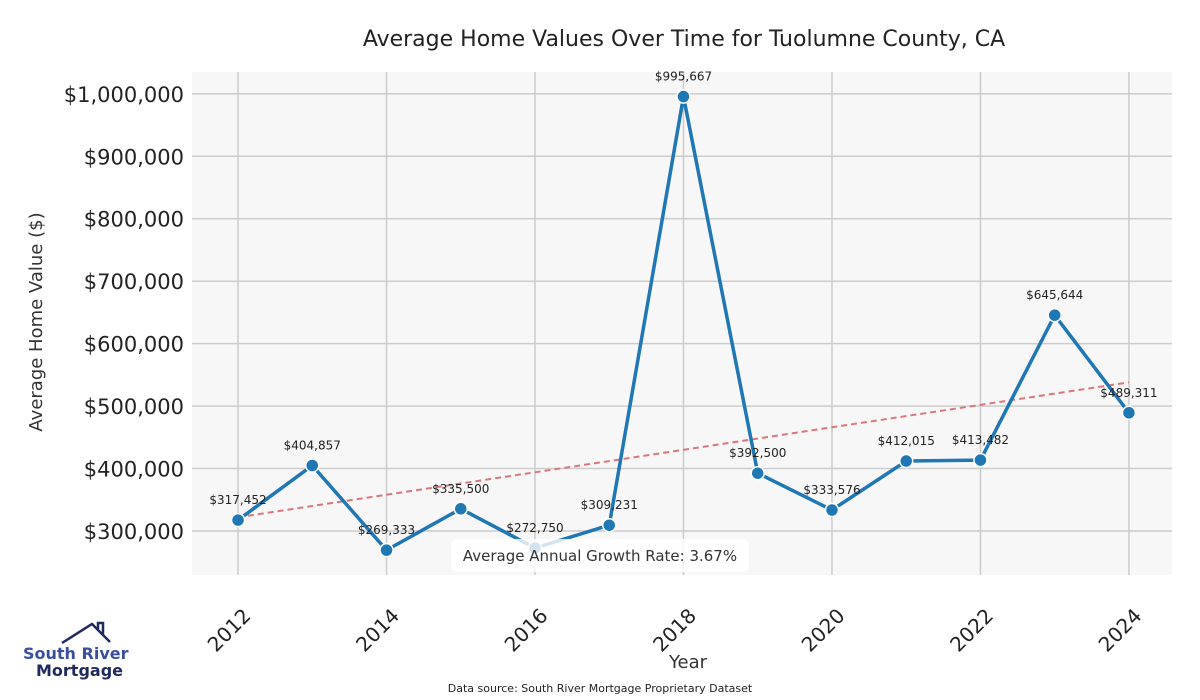  Describe the element at coordinates (1128, 393) in the screenshot. I see `data-label: $489,311` at that location.